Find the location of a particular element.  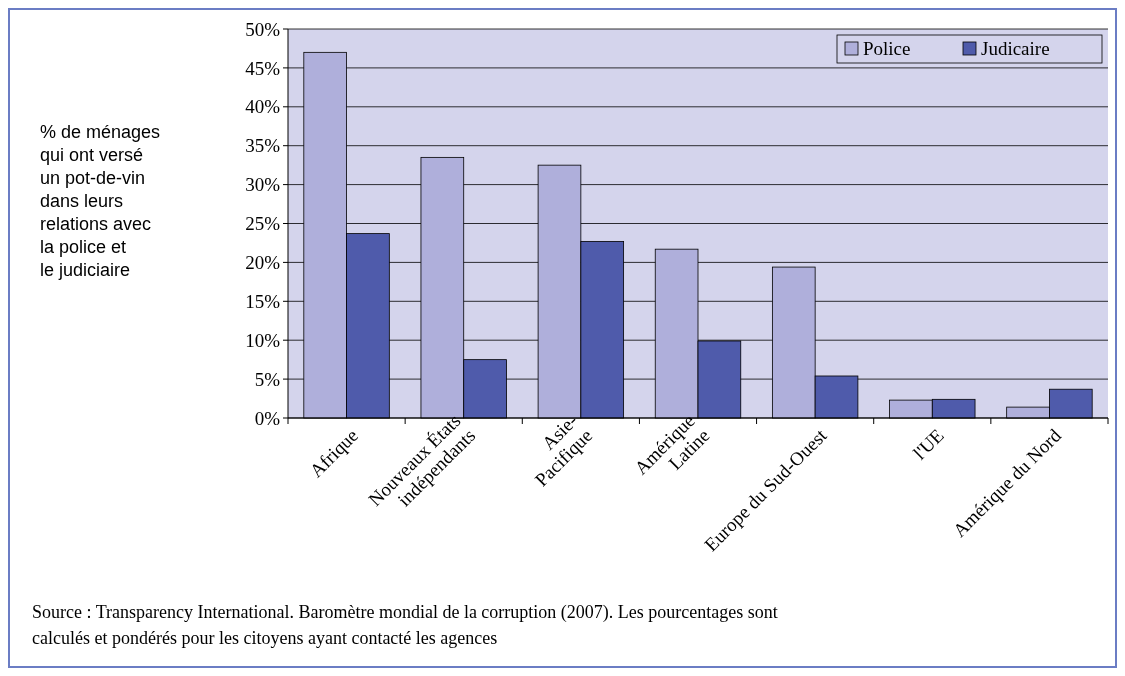

legend-label: Police is located at coordinates (887, 48).